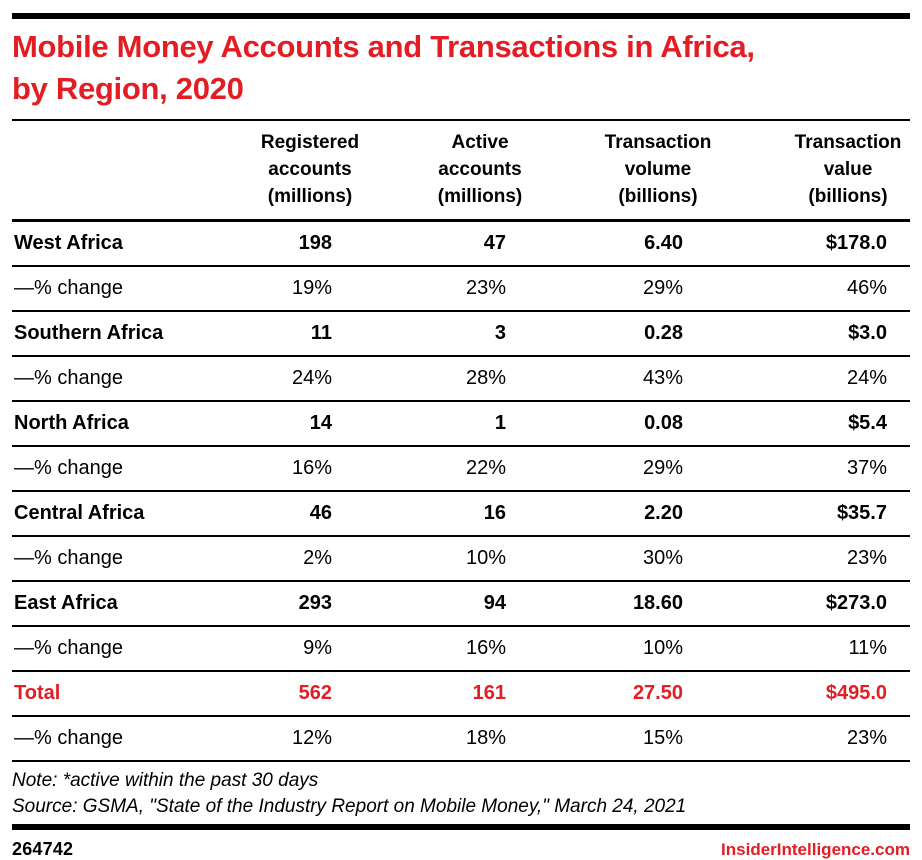  Describe the element at coordinates (866, 288) in the screenshot. I see `cell-value: 46%` at that location.